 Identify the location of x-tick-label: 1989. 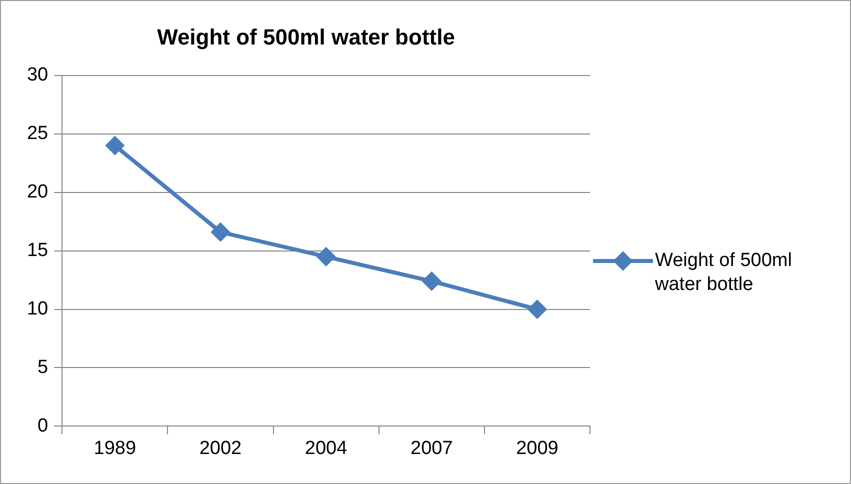
(115, 448).